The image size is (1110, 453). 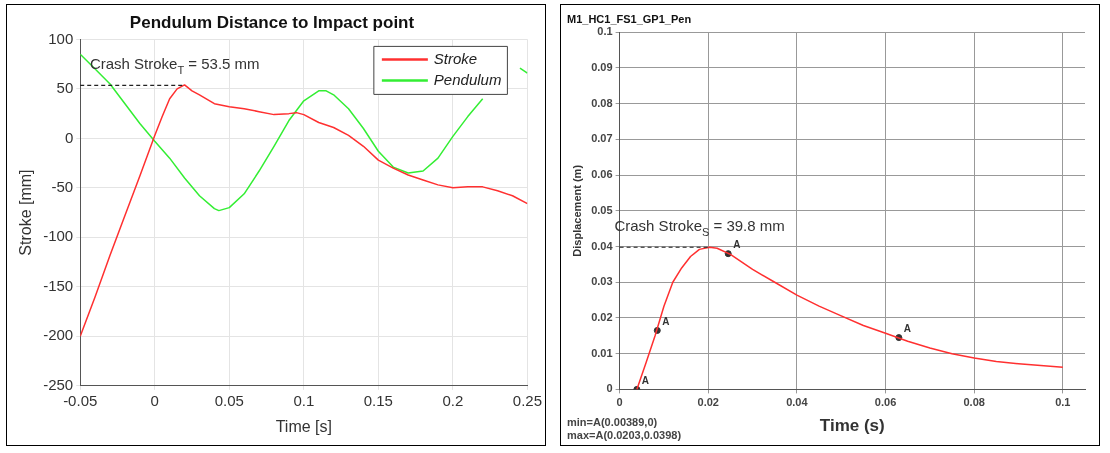 I want to click on x-tick-label: 0.06, so click(x=885, y=402).